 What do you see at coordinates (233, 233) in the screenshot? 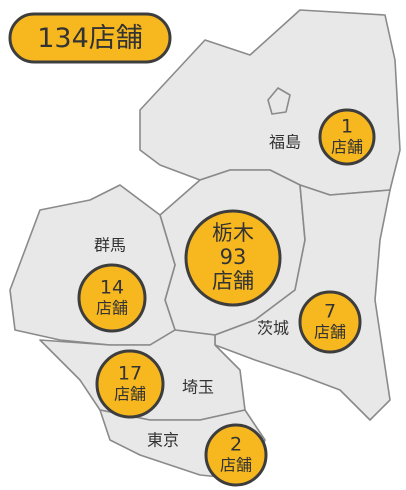
I see `region-name: 栃木` at bounding box center [233, 233].